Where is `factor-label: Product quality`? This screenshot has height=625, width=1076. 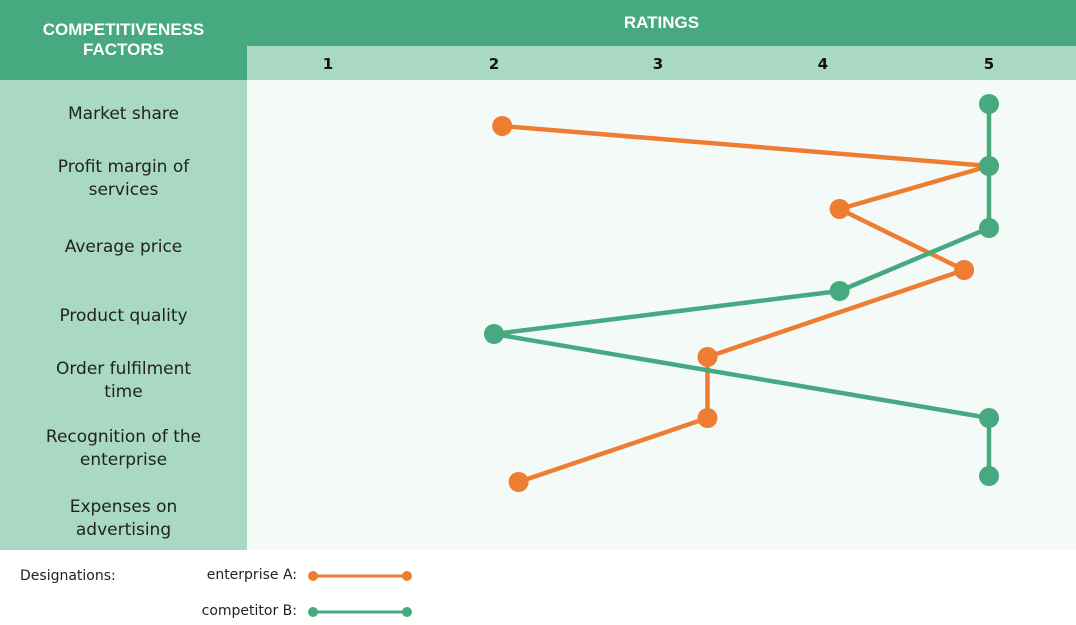 factor-label: Product quality is located at coordinates (123, 316).